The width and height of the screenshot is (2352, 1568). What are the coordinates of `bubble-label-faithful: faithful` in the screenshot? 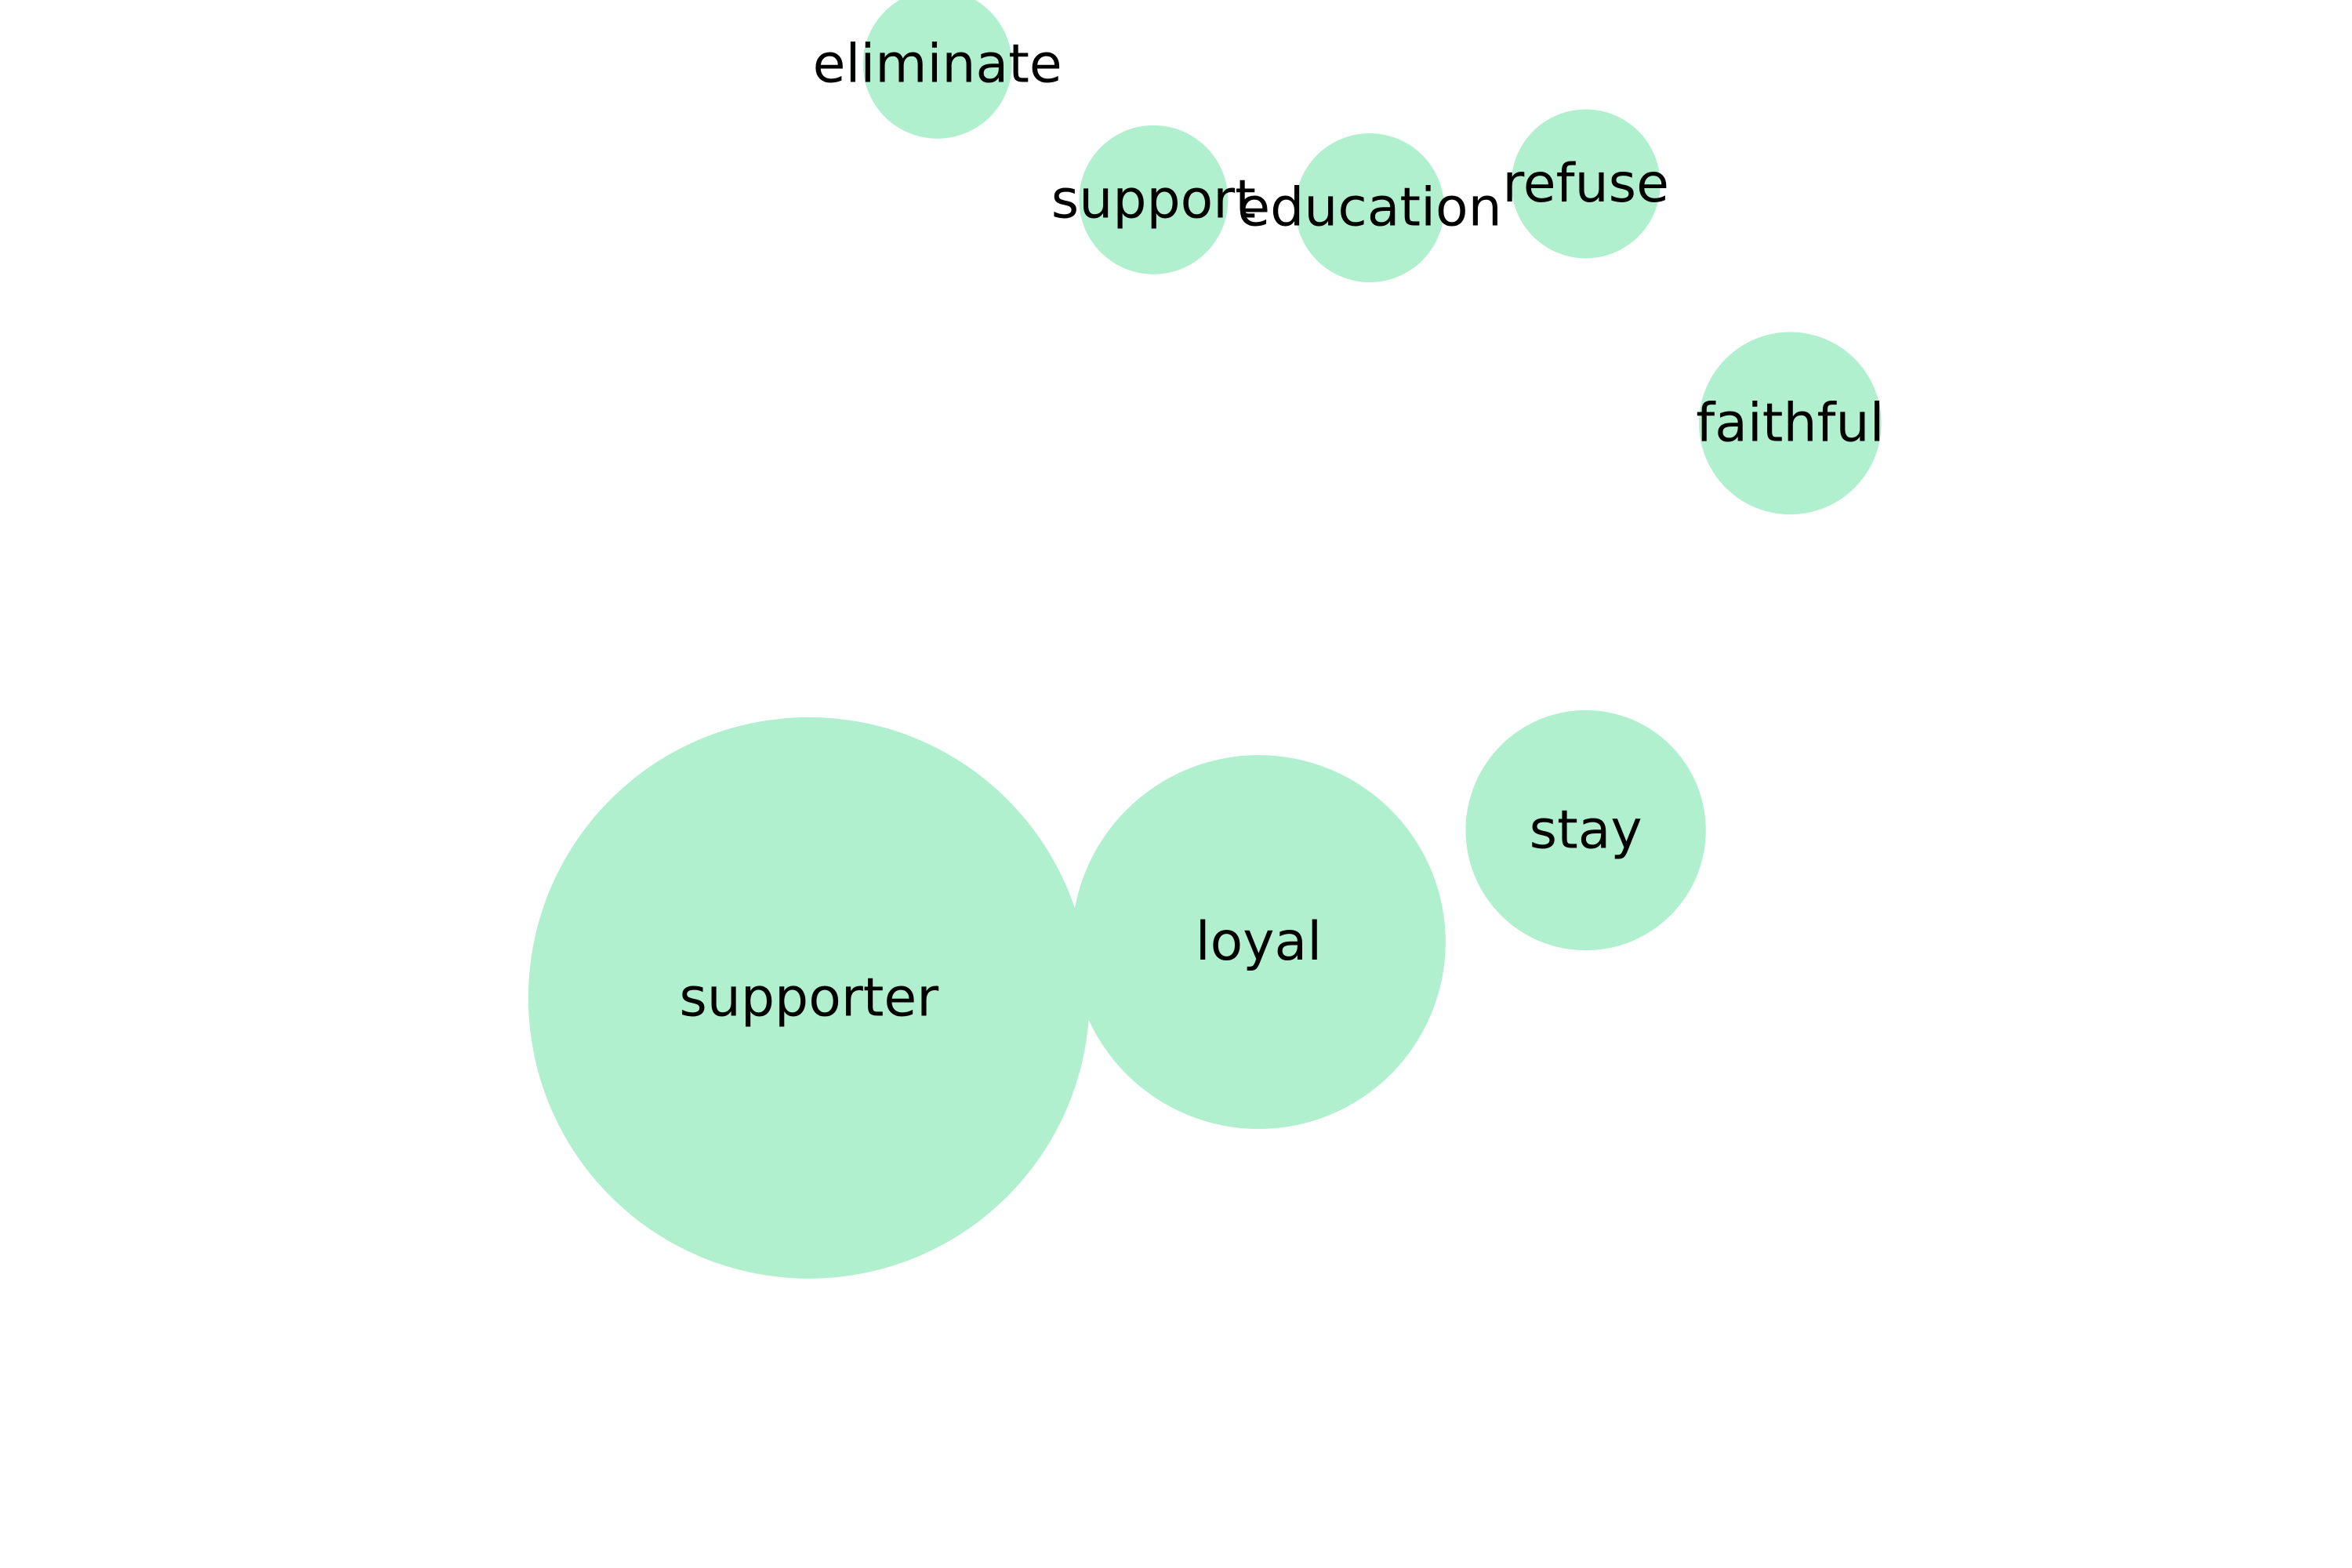 It's located at (1790, 423).